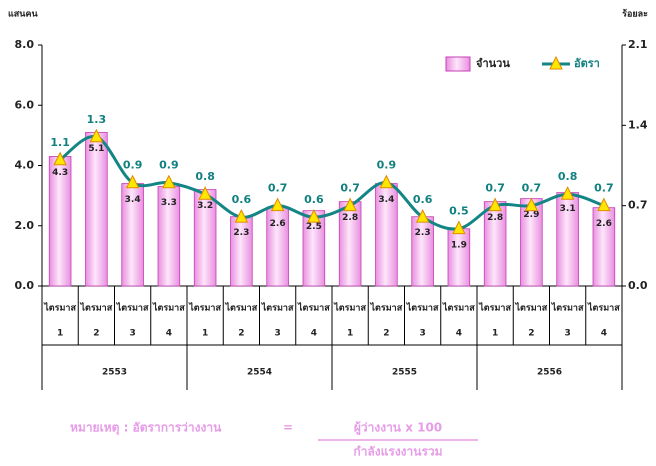  I want to click on legend-marker, so click(556, 62).